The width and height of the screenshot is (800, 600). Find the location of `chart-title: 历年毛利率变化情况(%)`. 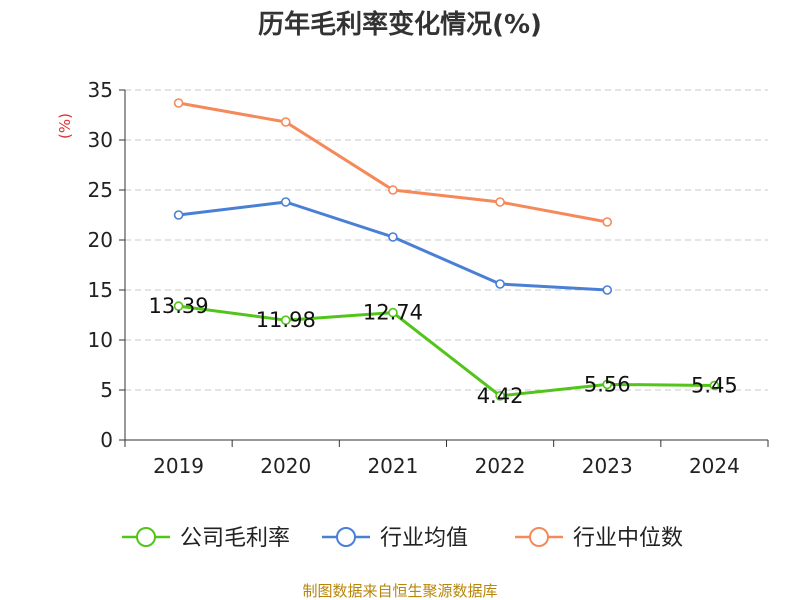

chart-title: 历年毛利率变化情况(%) is located at coordinates (400, 24).